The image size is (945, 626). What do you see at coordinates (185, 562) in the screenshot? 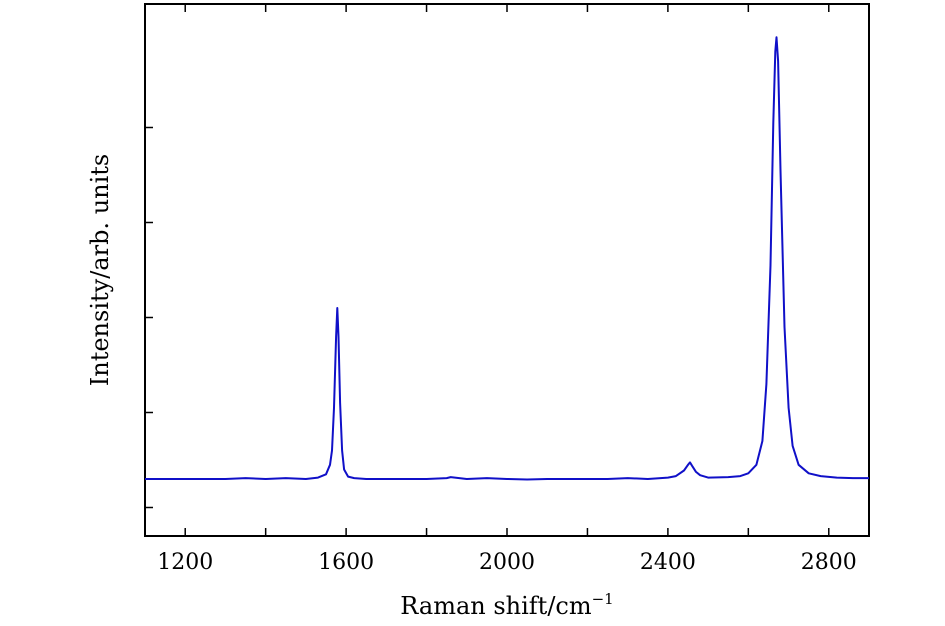
I see `x-tick-label: 1200` at bounding box center [185, 562].